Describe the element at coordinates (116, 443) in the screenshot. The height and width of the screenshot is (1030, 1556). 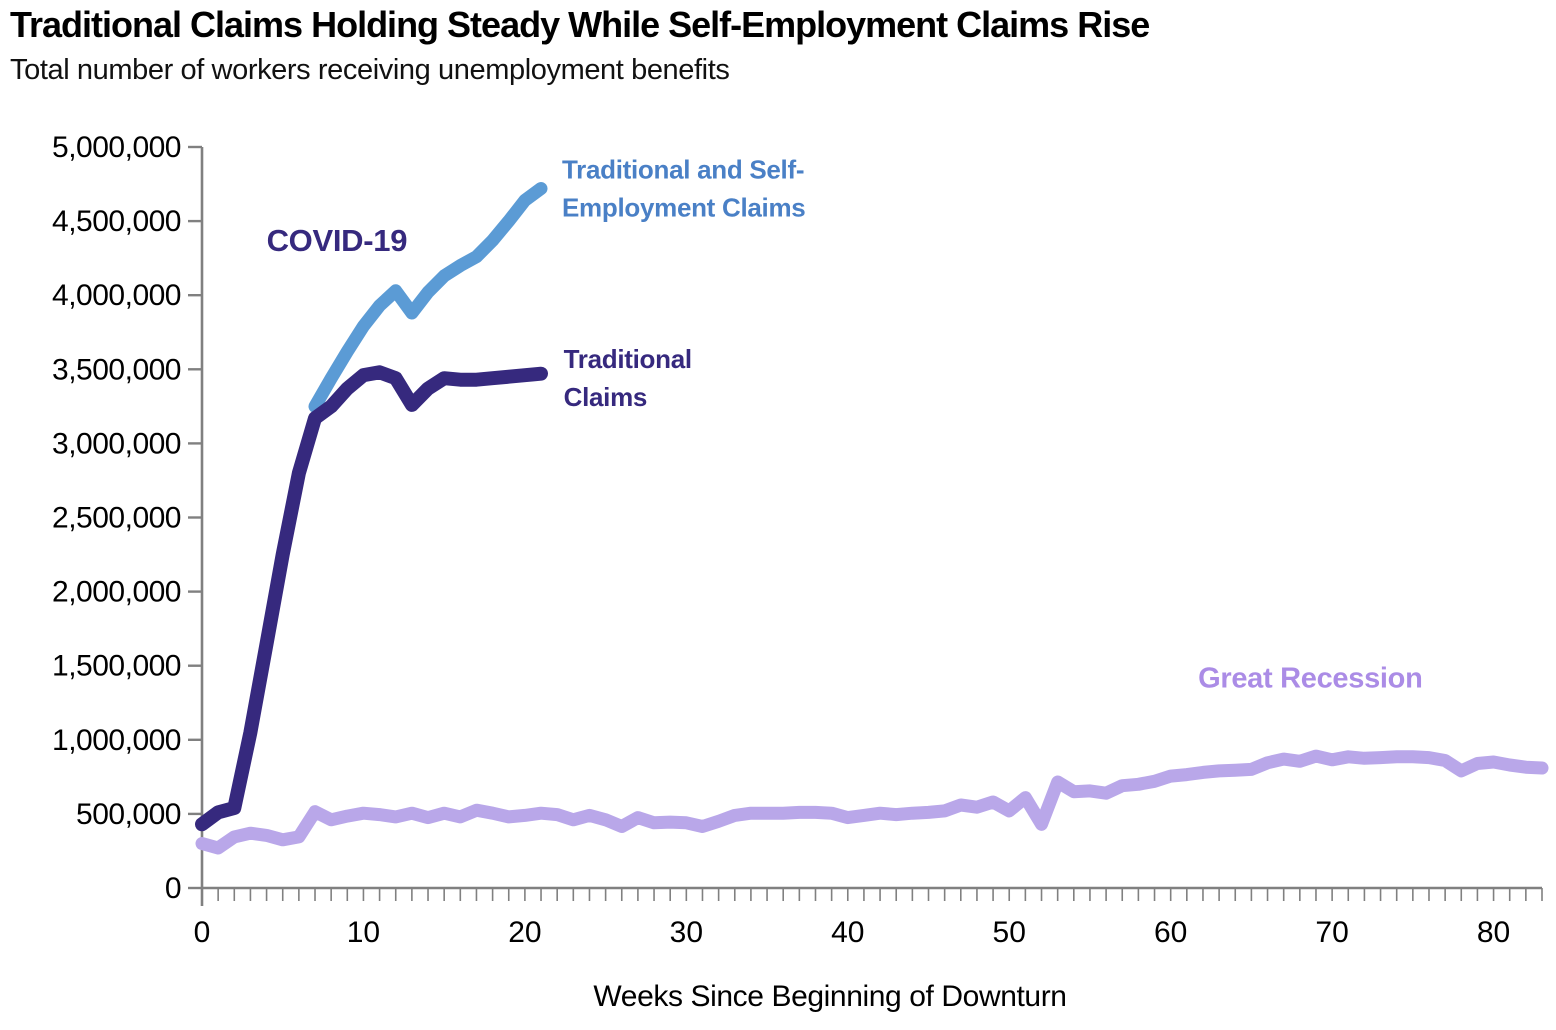
I see `y-axis-tick-label: 3,000,000` at that location.